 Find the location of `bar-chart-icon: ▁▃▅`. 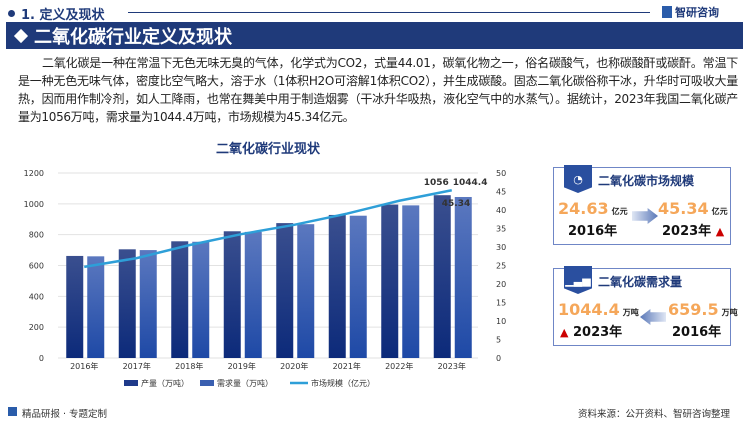

bar-chart-icon: ▁▃▅ is located at coordinates (578, 280).